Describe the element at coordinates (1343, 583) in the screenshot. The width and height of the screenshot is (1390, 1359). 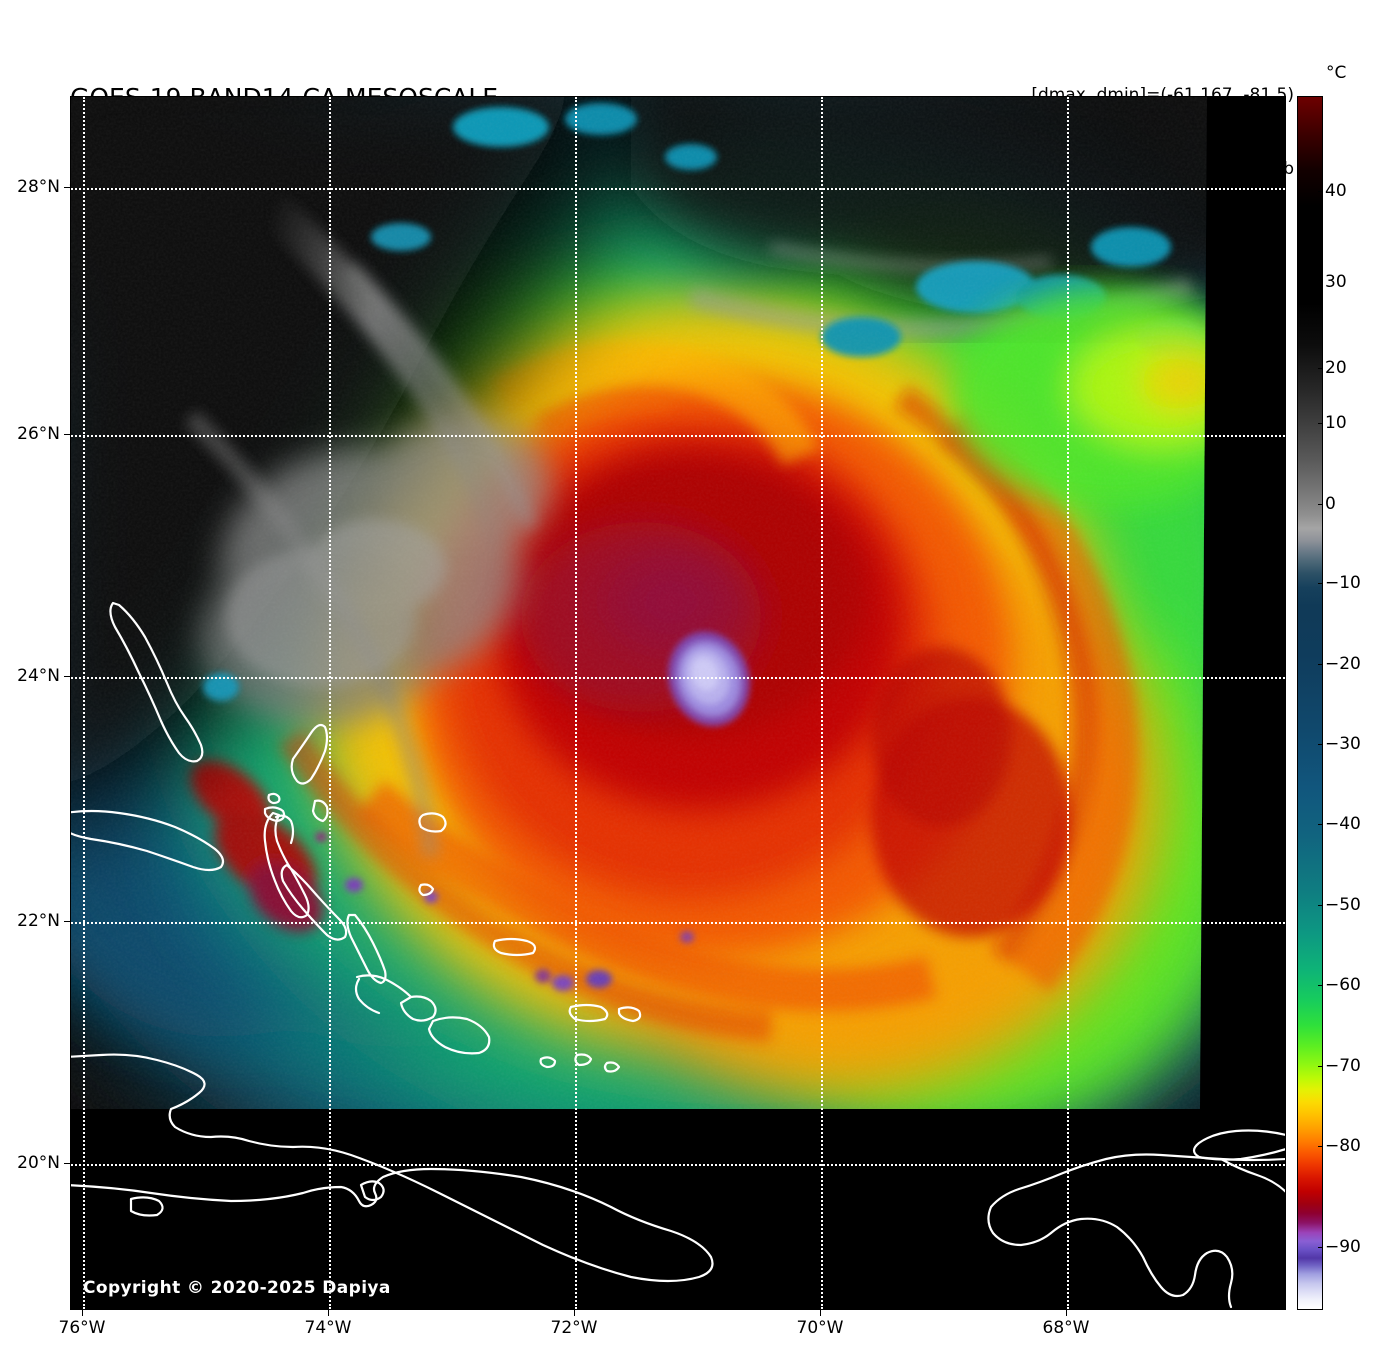
I see `colorbar-tick-neg10: −10` at that location.